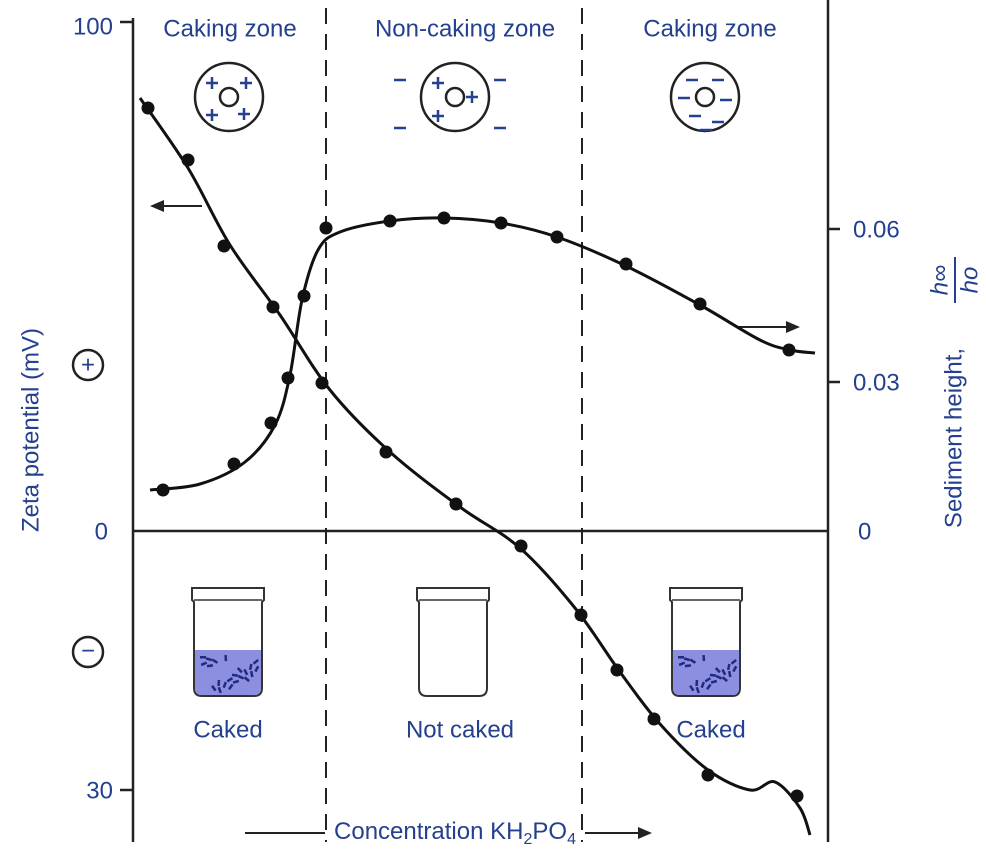 The width and height of the screenshot is (986, 850). What do you see at coordinates (953, 438) in the screenshot?
I see `axis-title: Sediment height,` at bounding box center [953, 438].